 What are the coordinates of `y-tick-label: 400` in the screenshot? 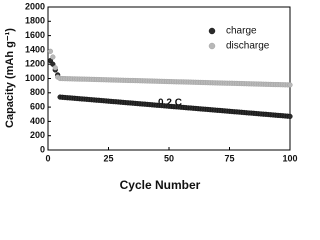 It's located at (37, 121).